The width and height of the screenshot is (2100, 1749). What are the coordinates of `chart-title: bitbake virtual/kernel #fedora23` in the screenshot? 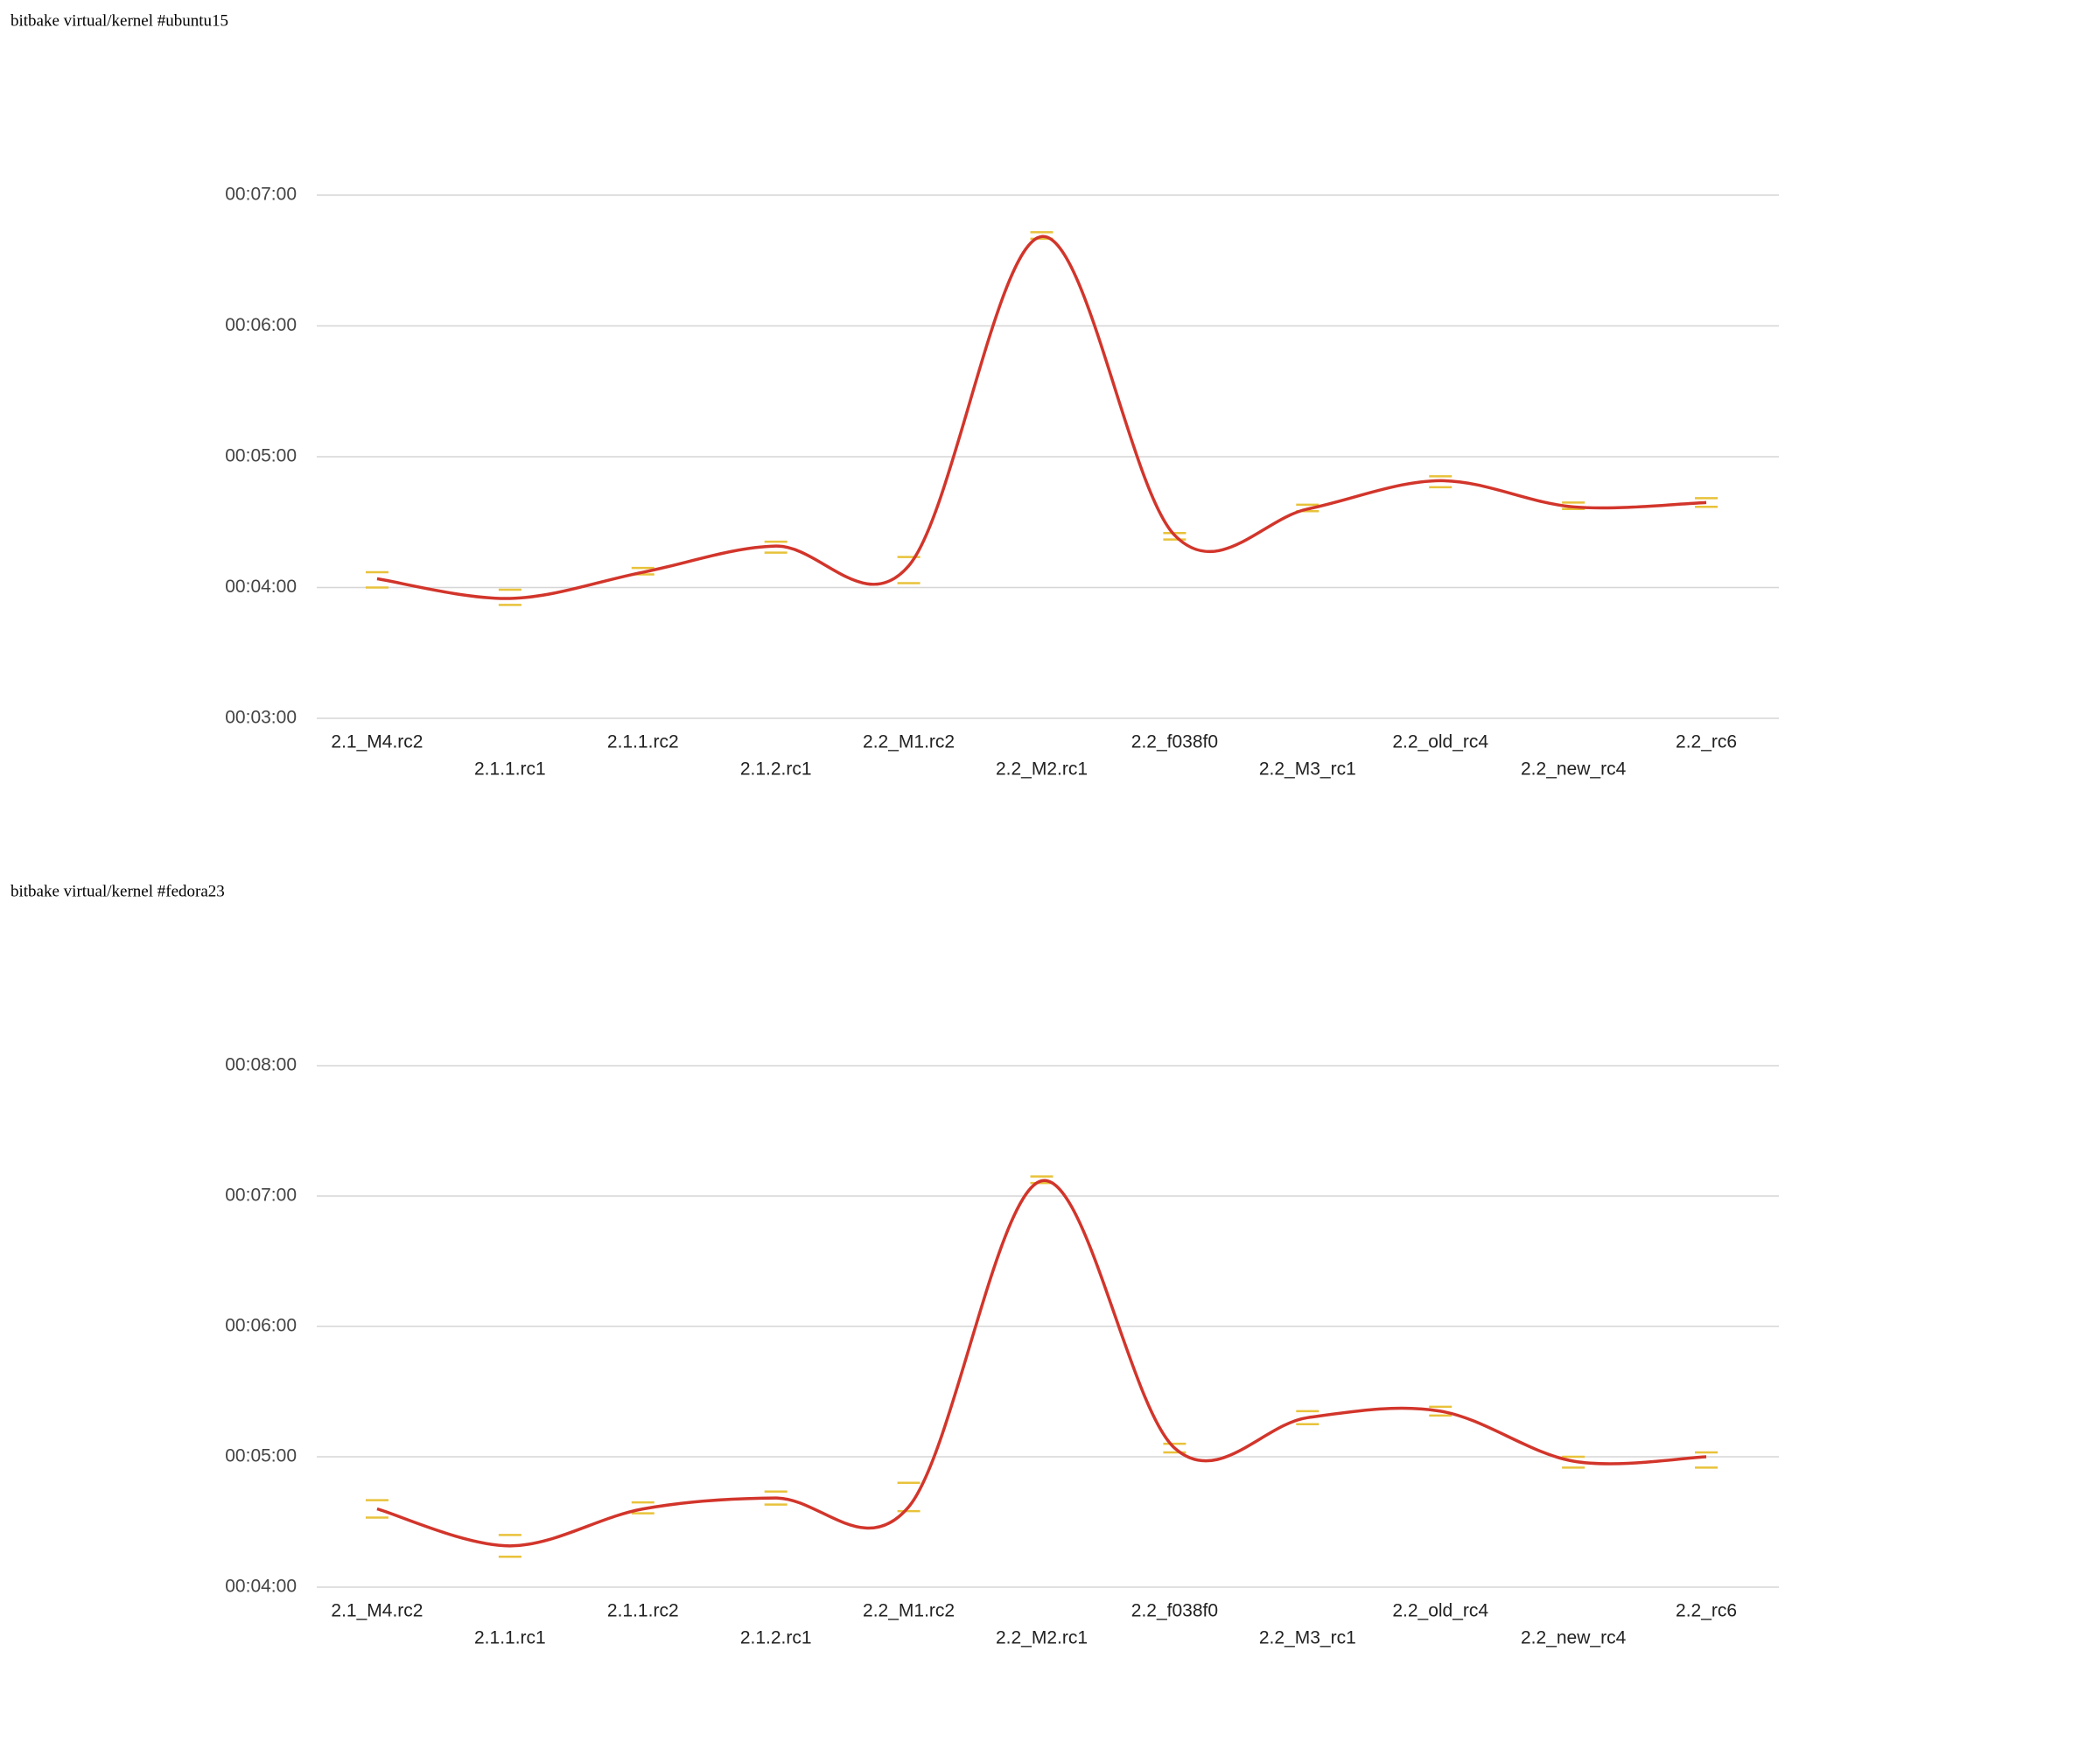 It's located at (117, 891).